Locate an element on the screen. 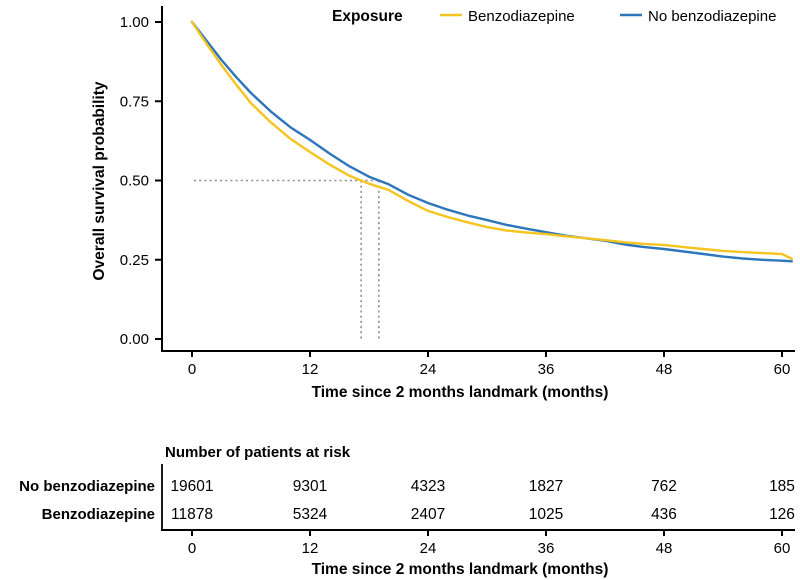 This screenshot has height=580, width=800. risk-count: 5324 is located at coordinates (310, 514).